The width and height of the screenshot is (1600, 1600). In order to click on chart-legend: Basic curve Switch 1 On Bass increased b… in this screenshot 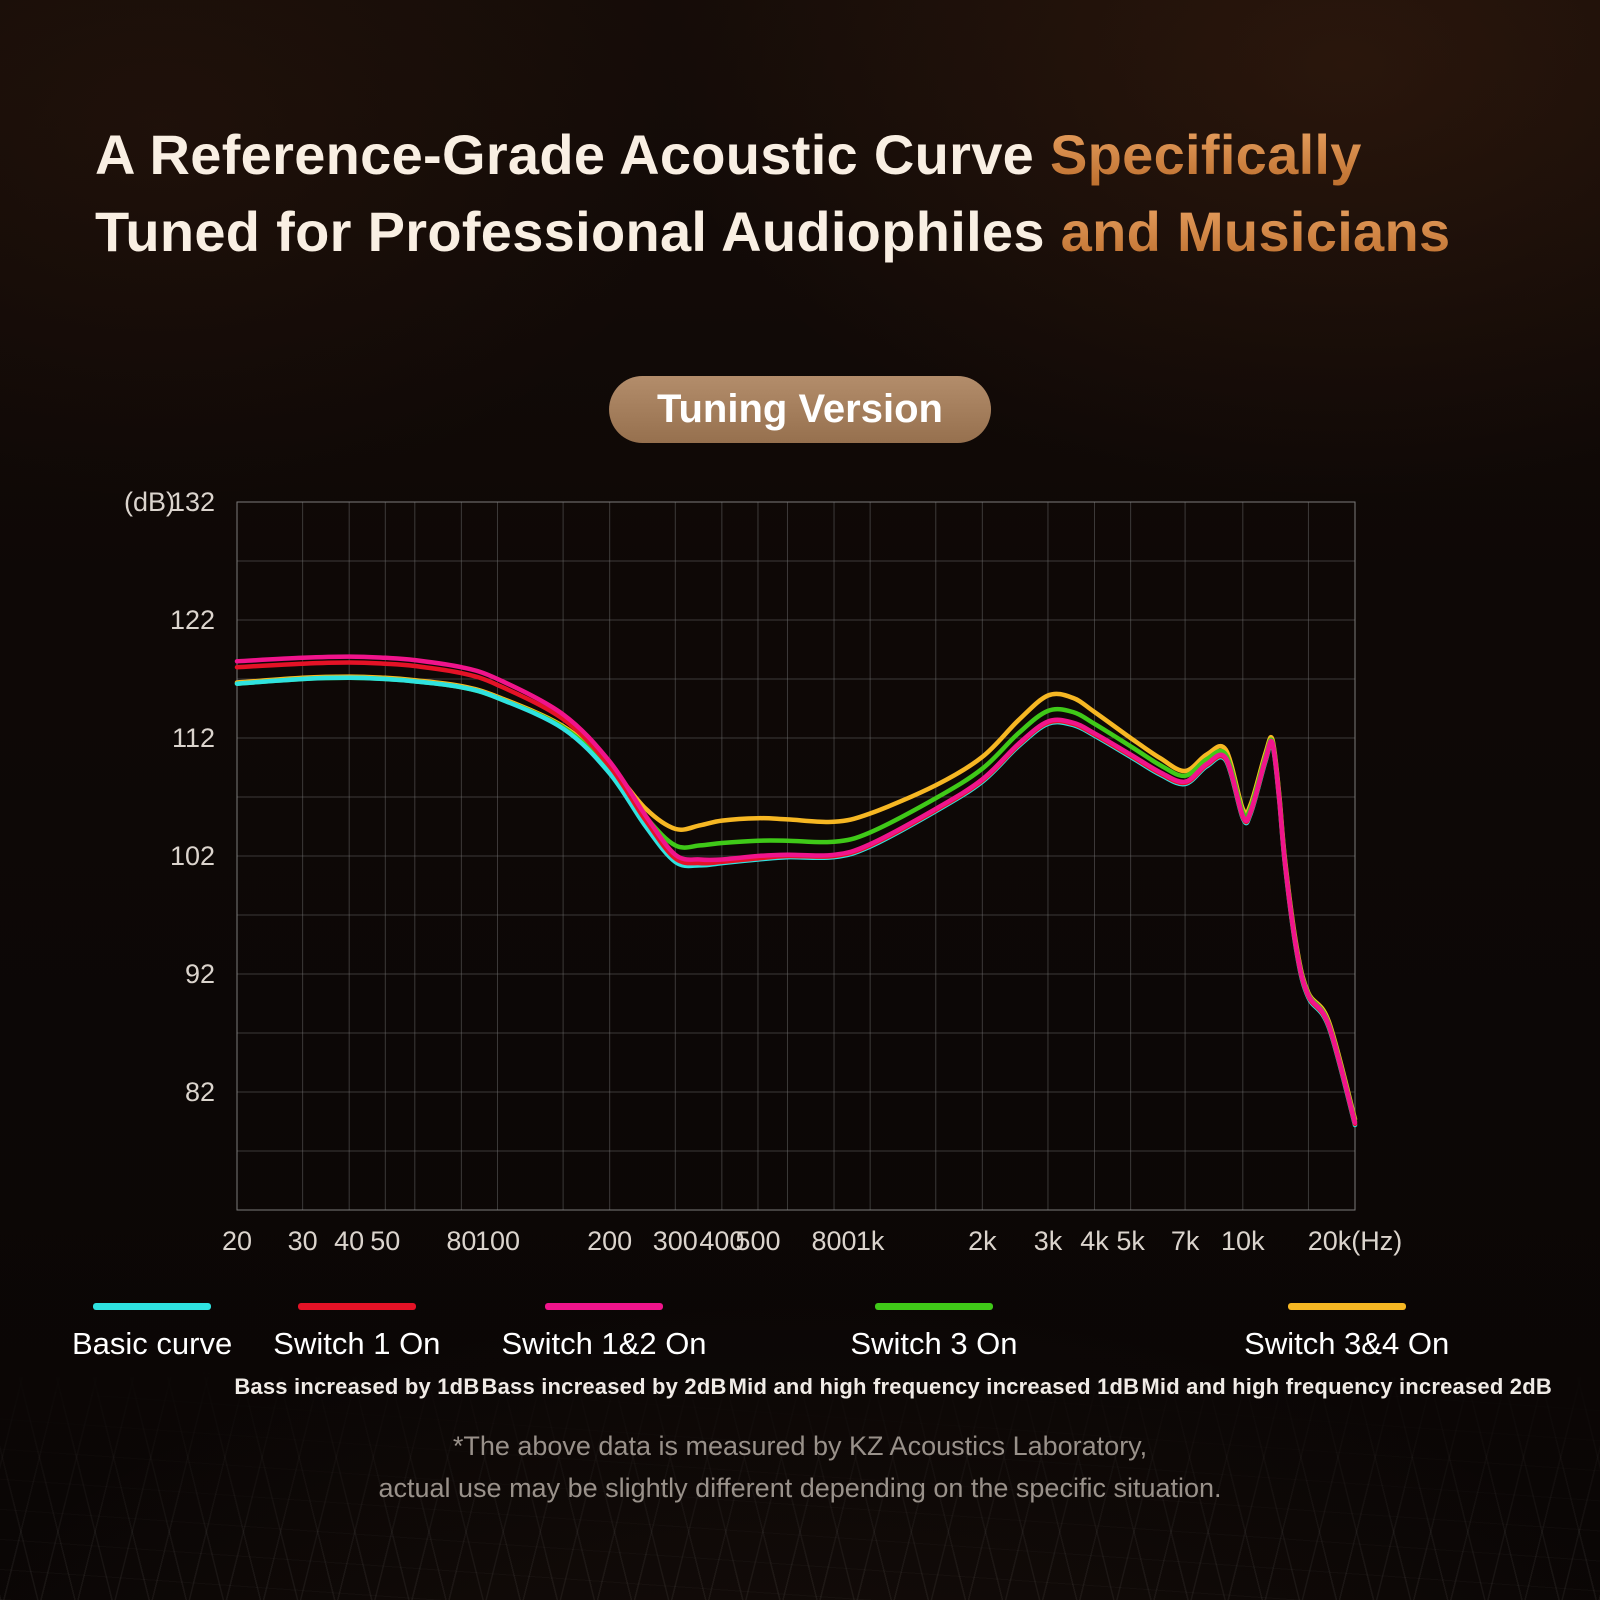, I will do `click(812, 1351)`.